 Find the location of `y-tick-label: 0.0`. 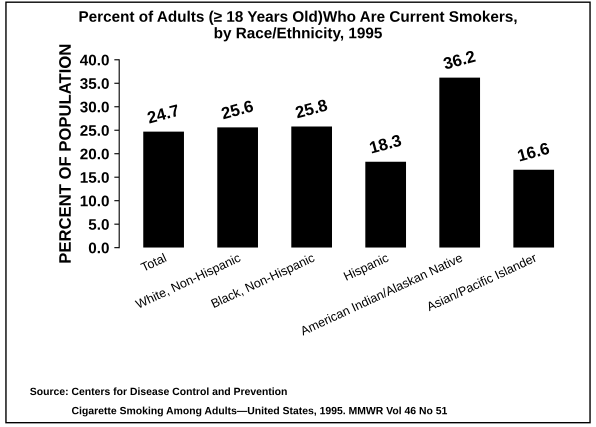

y-tick-label: 0.0 is located at coordinates (98, 248).